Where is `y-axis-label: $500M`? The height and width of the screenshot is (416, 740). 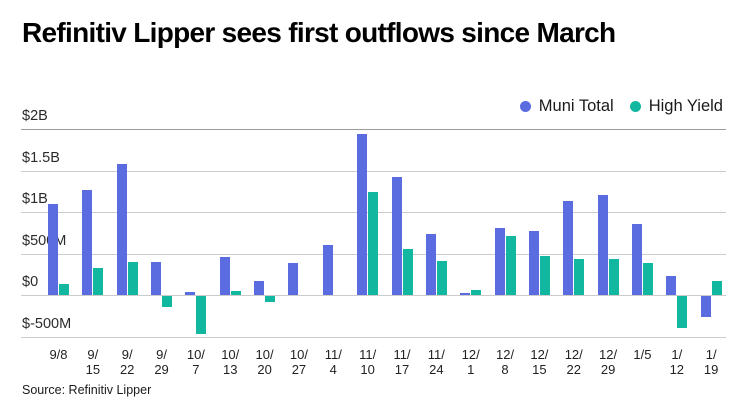
y-axis-label: $500M is located at coordinates (44, 240).